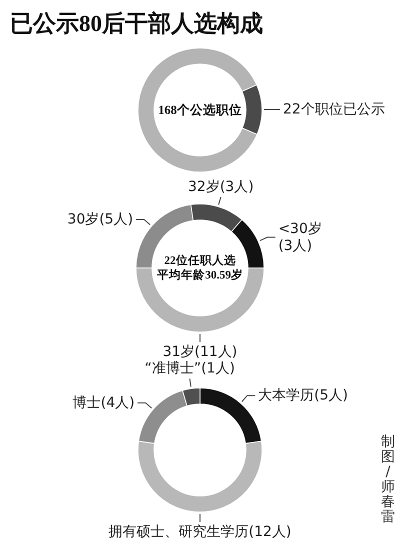 The height and width of the screenshot is (548, 400). I want to click on slice-label: <30岁(3人), so click(300, 237).